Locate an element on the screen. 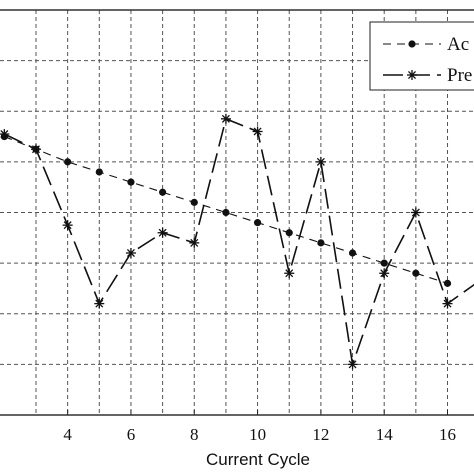 The width and height of the screenshot is (474, 474). x-tick-label: 6 is located at coordinates (131, 434).